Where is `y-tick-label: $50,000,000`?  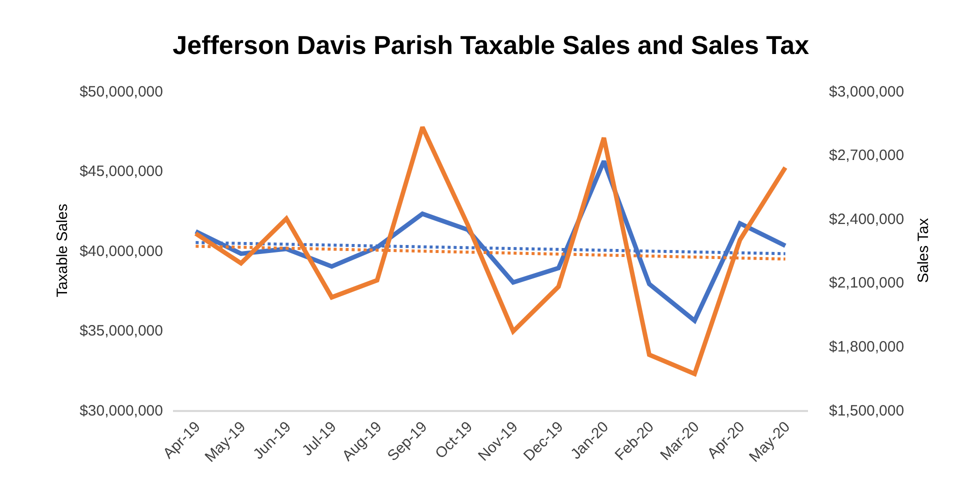 y-tick-label: $50,000,000 is located at coordinates (121, 91).